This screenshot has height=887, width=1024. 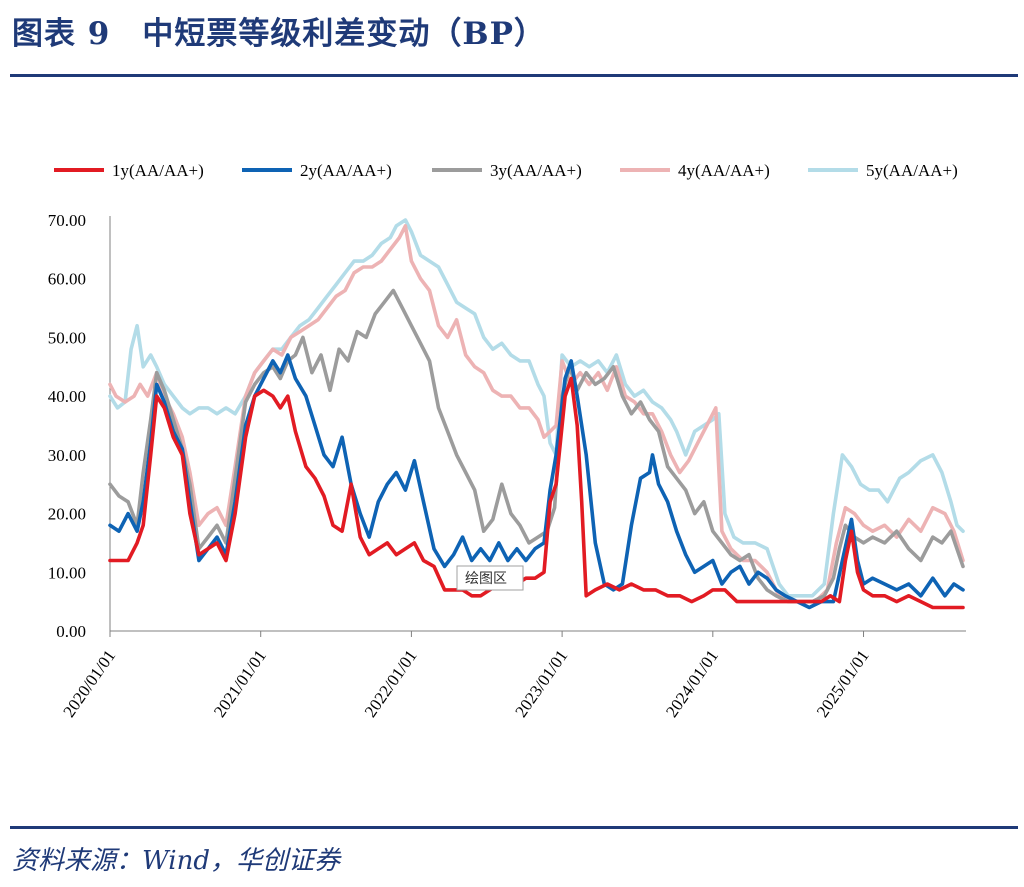 What do you see at coordinates (240, 683) in the screenshot?
I see `x-tick-label: 2021/01/01` at bounding box center [240, 683].